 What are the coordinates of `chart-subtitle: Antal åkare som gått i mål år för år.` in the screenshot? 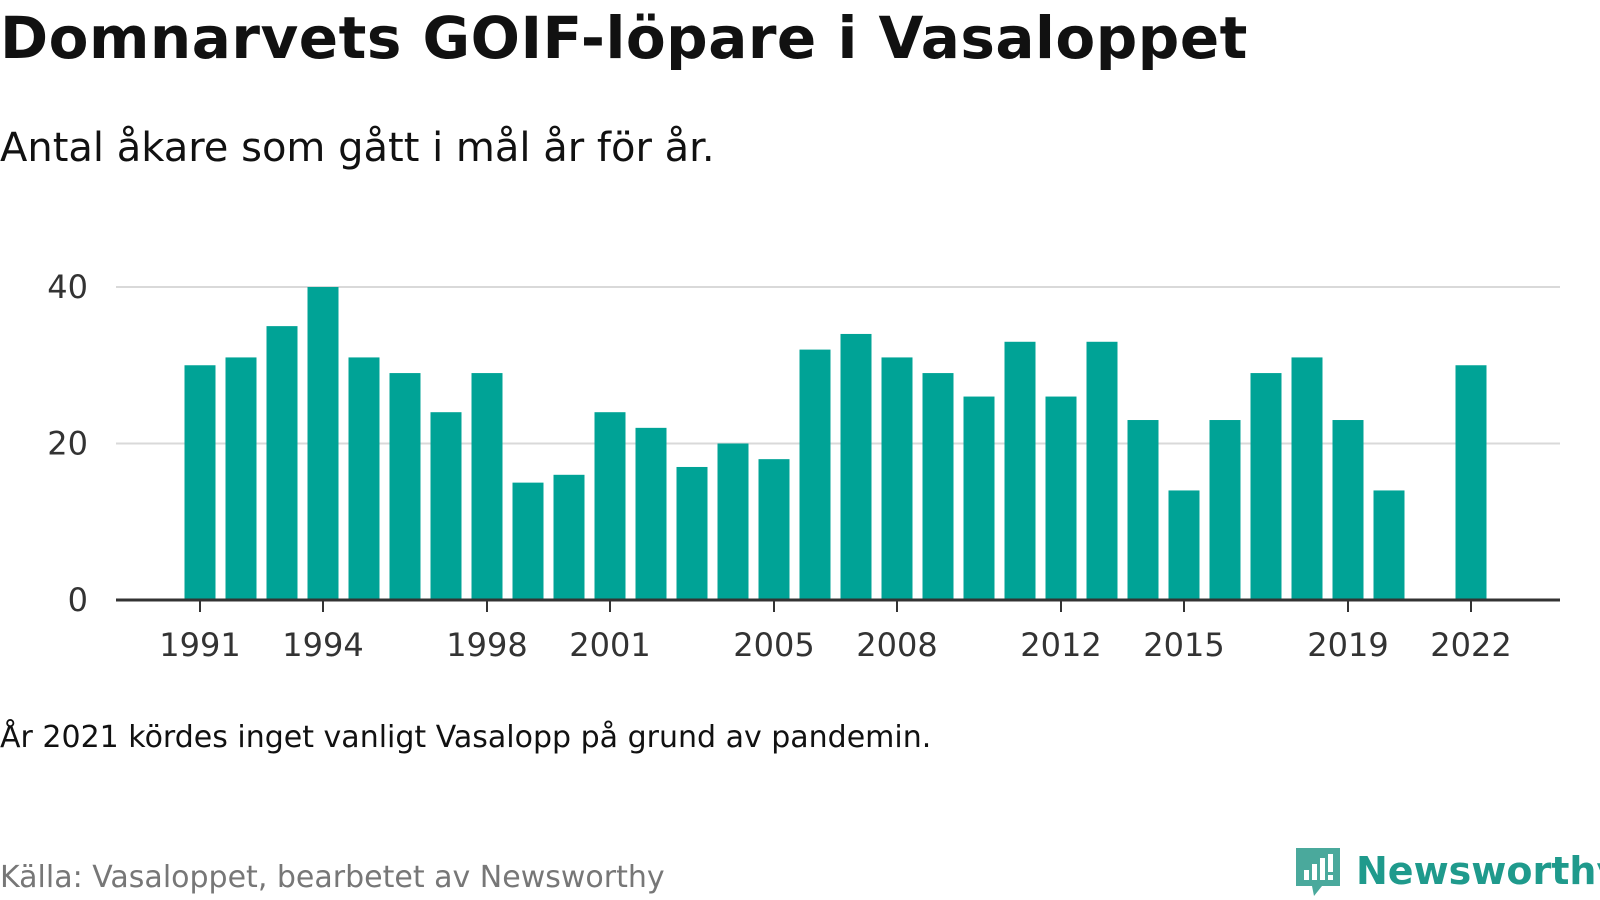 It's located at (357, 148).